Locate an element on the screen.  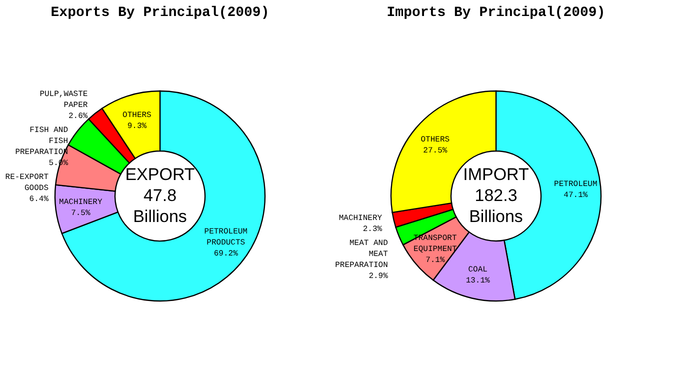
slice-label: COAL is located at coordinates (478, 269).